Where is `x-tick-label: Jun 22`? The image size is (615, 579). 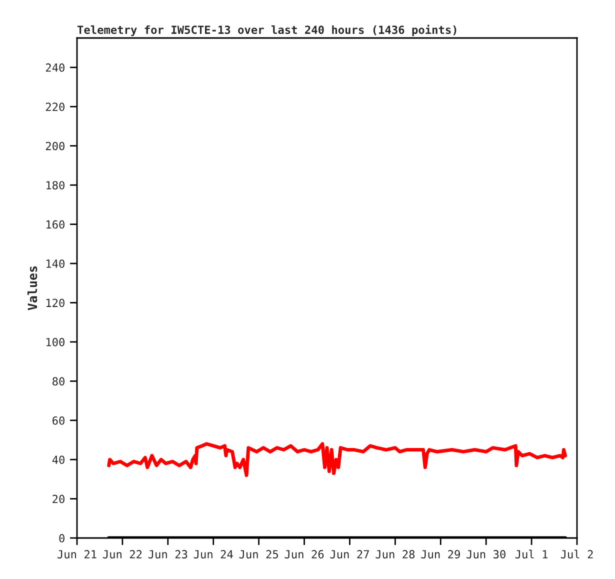
x-tick-label: Jun 22 is located at coordinates (122, 554).